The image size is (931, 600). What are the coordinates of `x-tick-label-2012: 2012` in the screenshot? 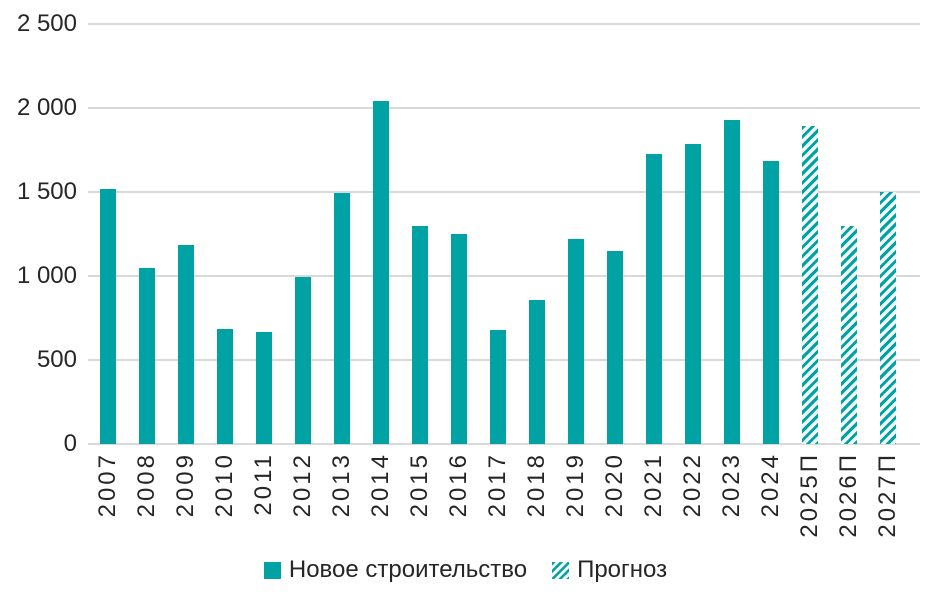 It's located at (302, 485).